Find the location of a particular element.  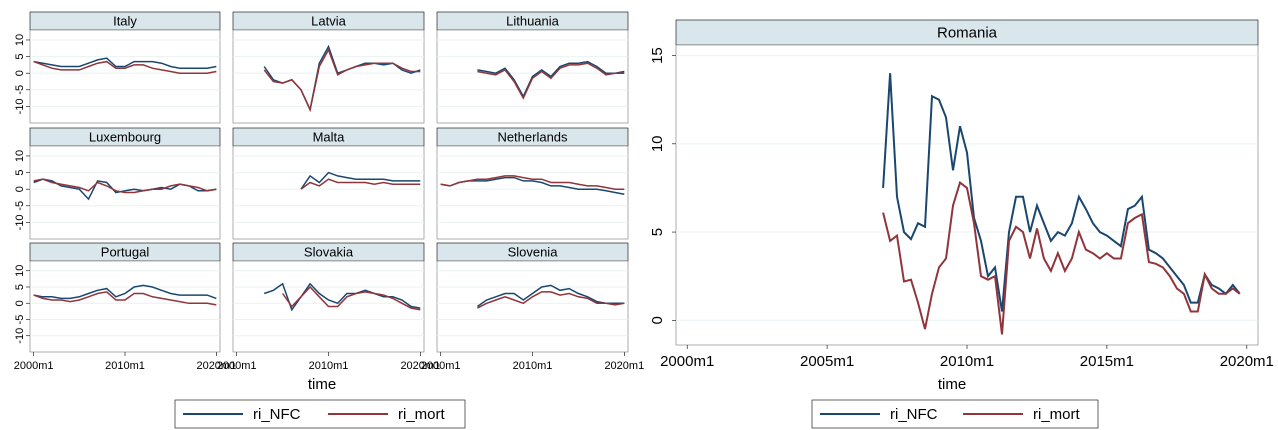

panel-title: Slovakia is located at coordinates (329, 251).